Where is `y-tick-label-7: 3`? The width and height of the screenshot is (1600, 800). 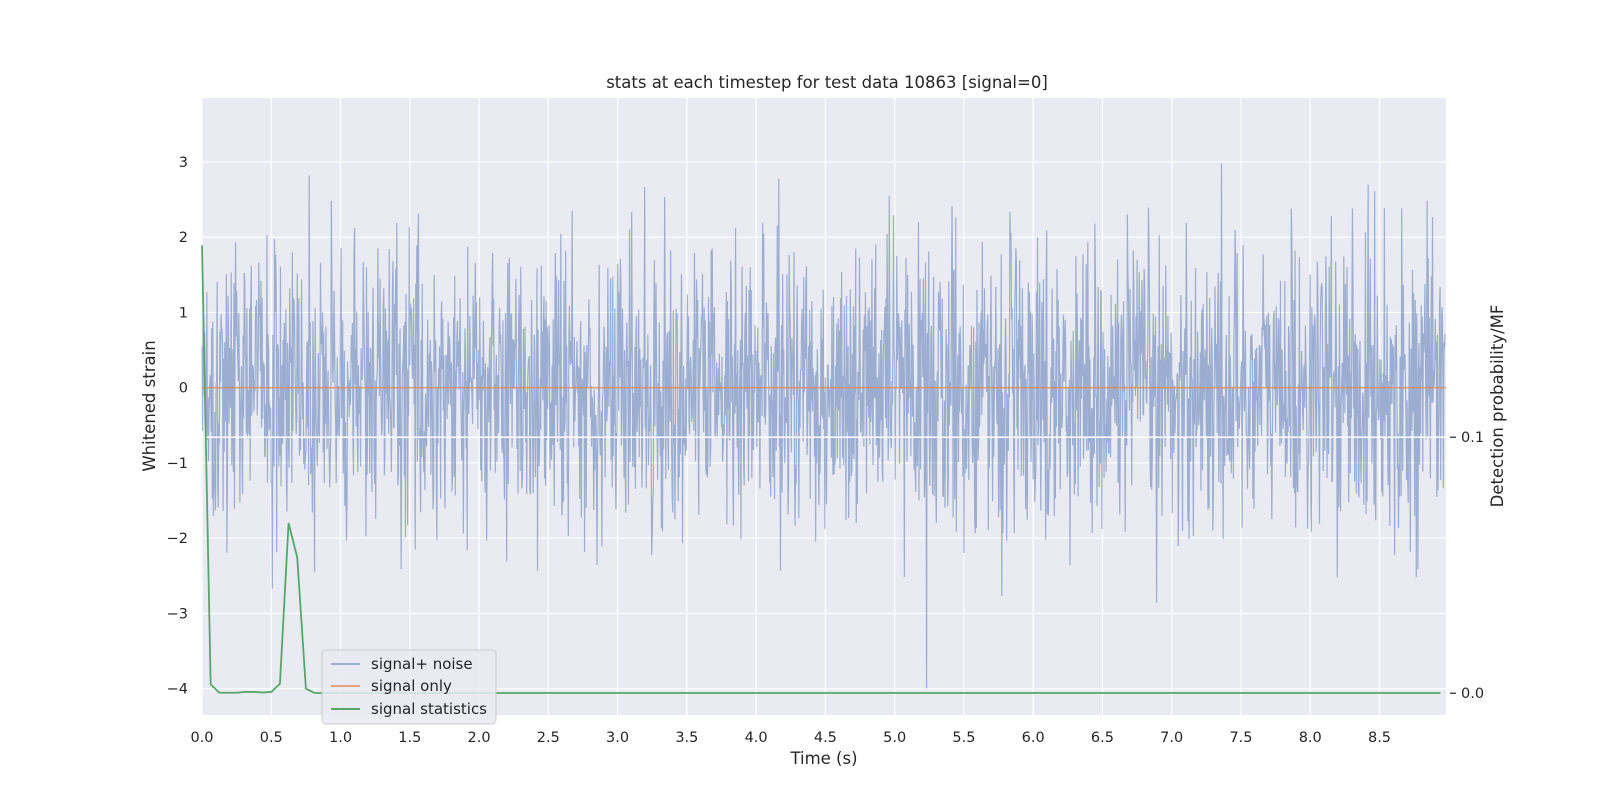
y-tick-label-7: 3 is located at coordinates (183, 163).